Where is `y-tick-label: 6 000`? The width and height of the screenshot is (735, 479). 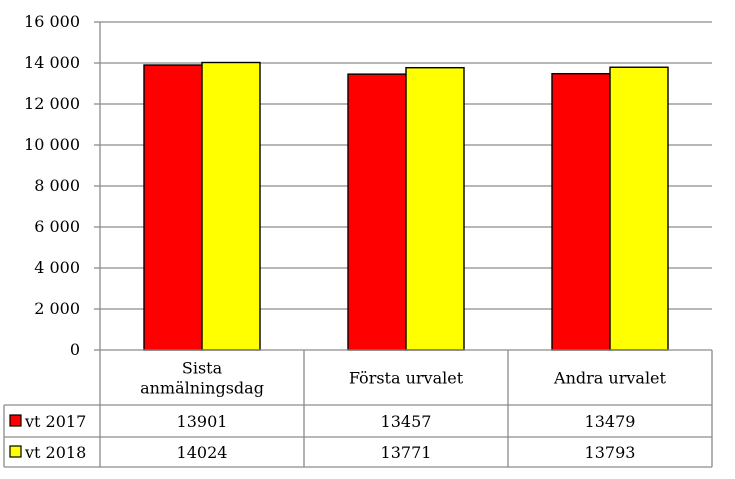 y-tick-label: 6 000 is located at coordinates (57, 226).